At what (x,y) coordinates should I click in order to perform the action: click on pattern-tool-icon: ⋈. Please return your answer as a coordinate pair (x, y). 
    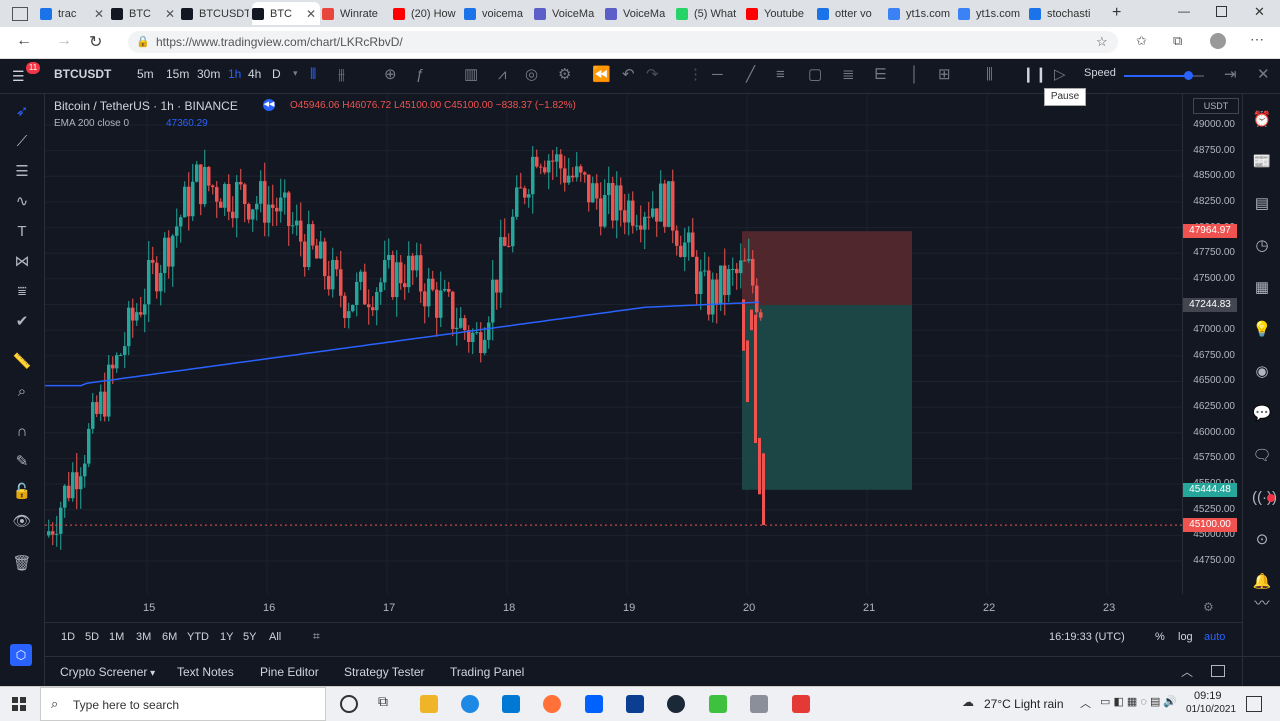
    Looking at the image, I should click on (22, 261).